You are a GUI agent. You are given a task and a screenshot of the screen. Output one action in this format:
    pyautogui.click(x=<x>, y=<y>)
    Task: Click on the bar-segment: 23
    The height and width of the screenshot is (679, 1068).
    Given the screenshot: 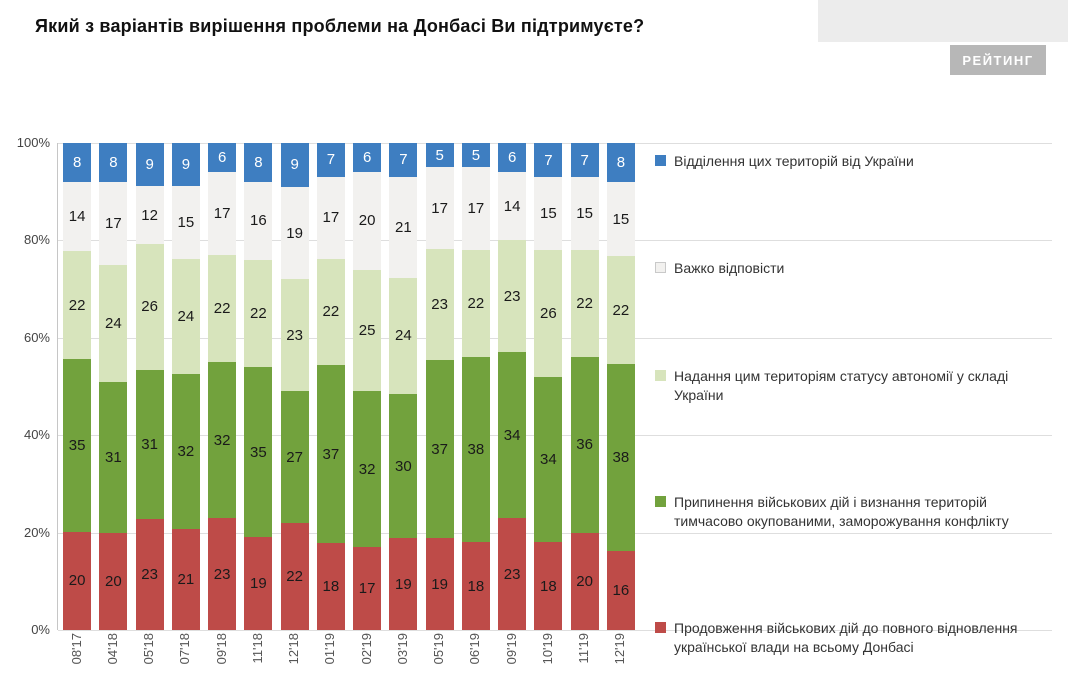 What is the action you would take?
    pyautogui.click(x=512, y=574)
    